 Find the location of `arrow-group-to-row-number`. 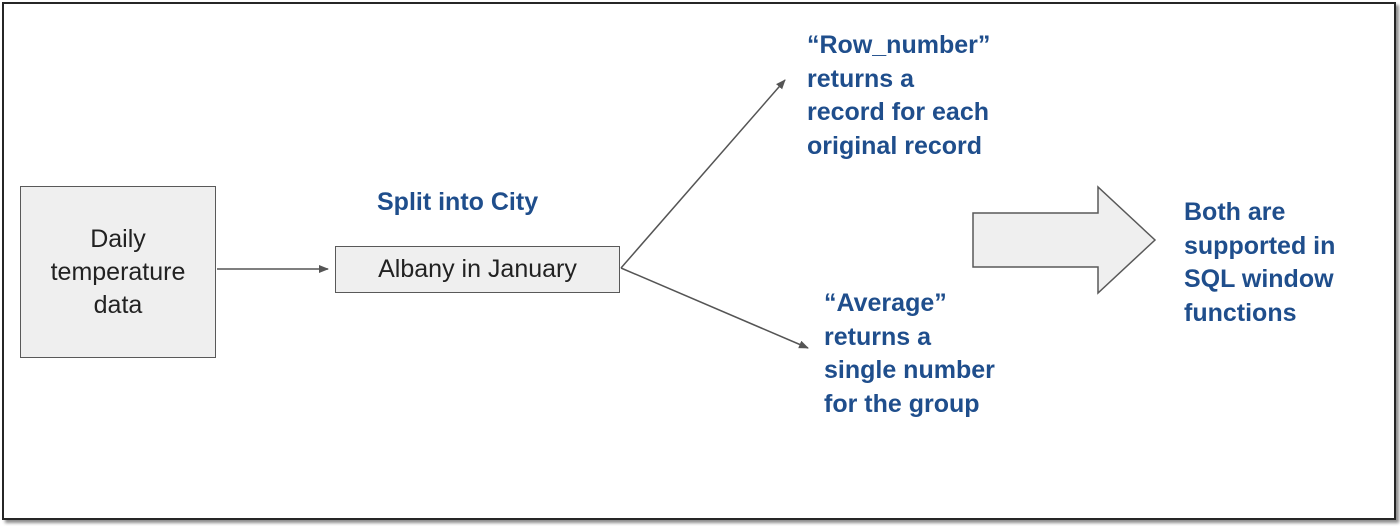

arrow-group-to-row-number is located at coordinates (703, 174).